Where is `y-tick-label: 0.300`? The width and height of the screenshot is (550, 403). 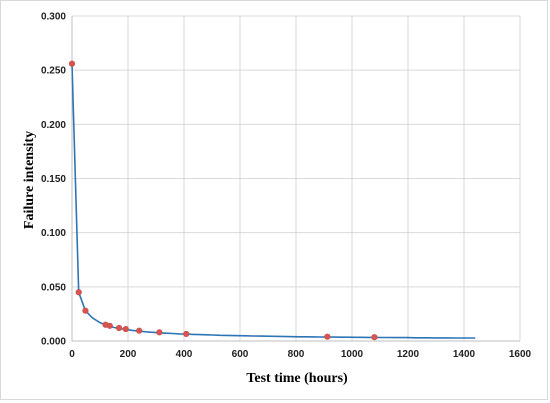 y-tick-label: 0.300 is located at coordinates (53, 17).